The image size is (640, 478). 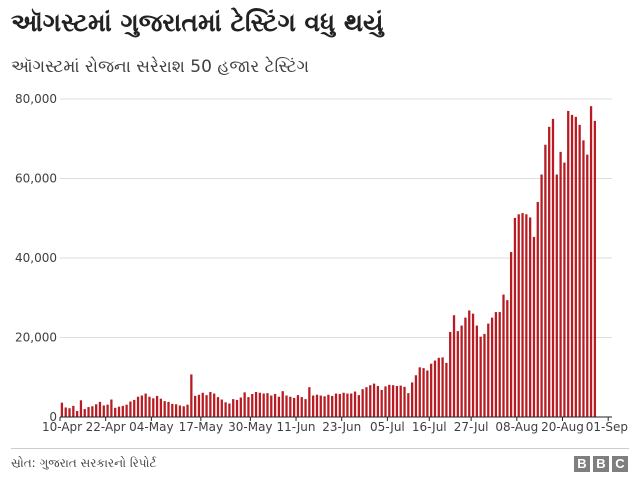 What do you see at coordinates (62, 427) in the screenshot?
I see `x-tick-label: 10-Apr` at bounding box center [62, 427].